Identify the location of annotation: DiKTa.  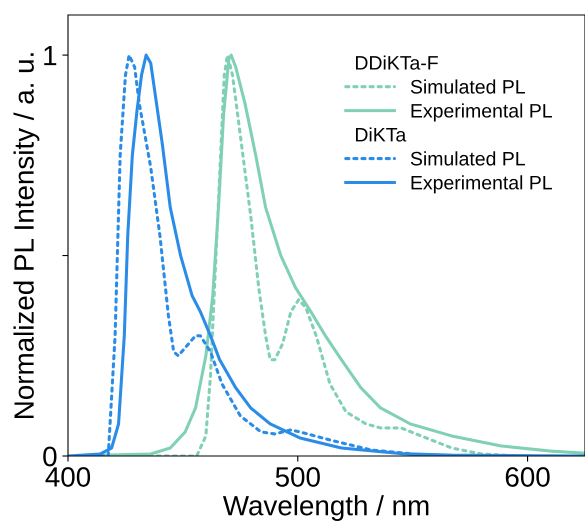
(381, 134).